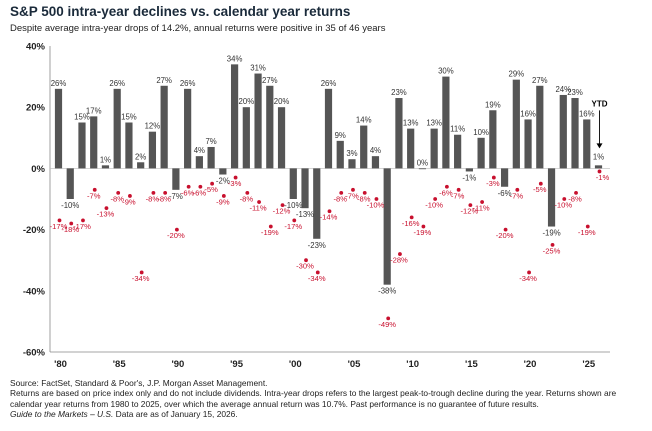 The height and width of the screenshot is (431, 652). What do you see at coordinates (351, 153) in the screenshot?
I see `return-label: 3%` at bounding box center [351, 153].